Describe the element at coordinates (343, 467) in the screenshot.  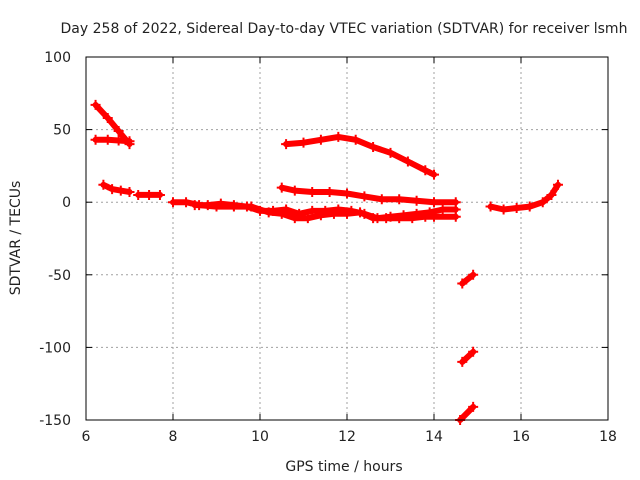
I see `x-axis-label: GPS time / hours` at that location.